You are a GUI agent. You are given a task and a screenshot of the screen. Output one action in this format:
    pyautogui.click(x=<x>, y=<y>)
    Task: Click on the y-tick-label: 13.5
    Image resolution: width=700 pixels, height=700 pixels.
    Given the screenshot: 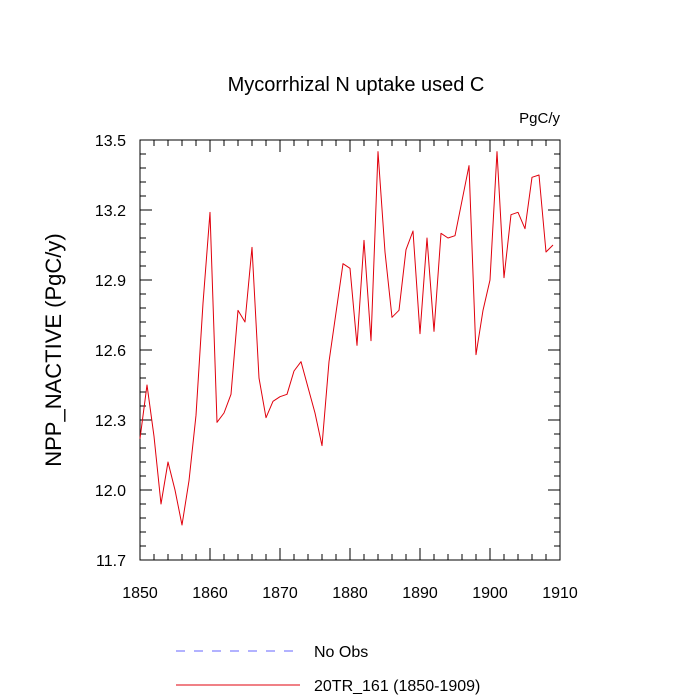 What is the action you would take?
    pyautogui.click(x=110, y=141)
    